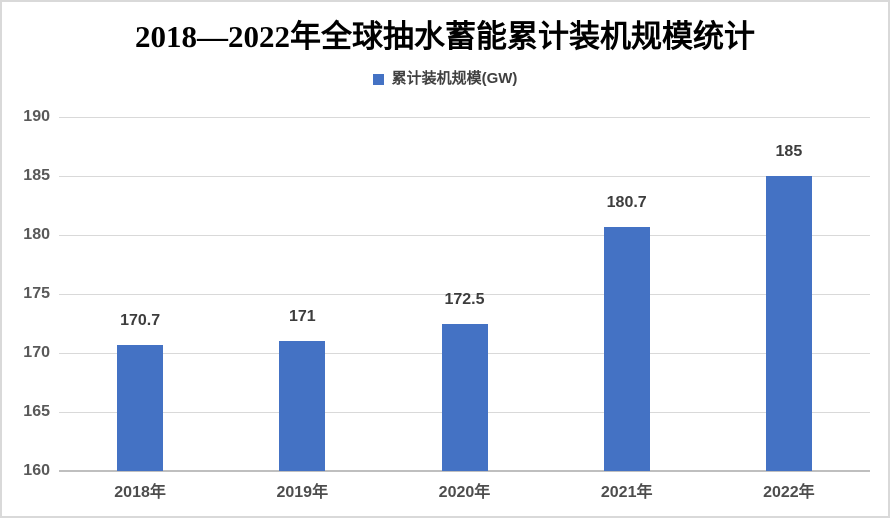 The image size is (890, 518). I want to click on y-axis-label: 180, so click(36, 234).